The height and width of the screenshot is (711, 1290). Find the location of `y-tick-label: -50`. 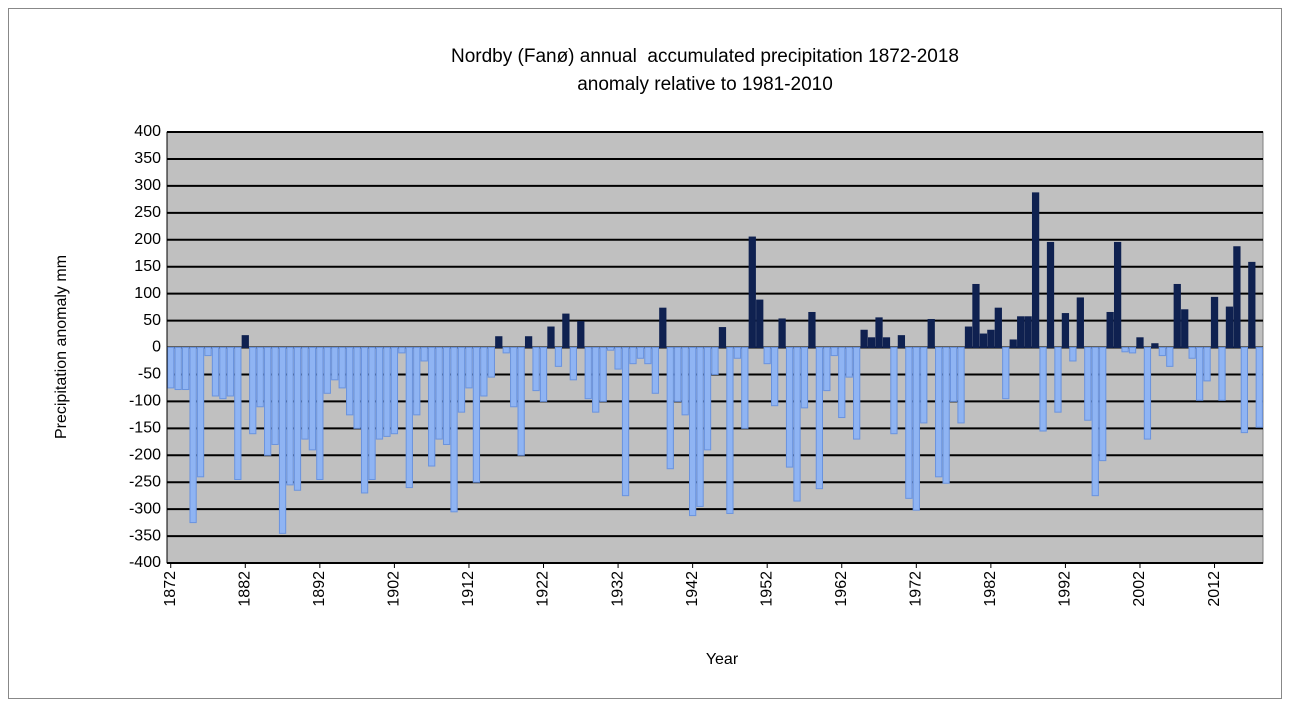

y-tick-label: -50 is located at coordinates (149, 374).